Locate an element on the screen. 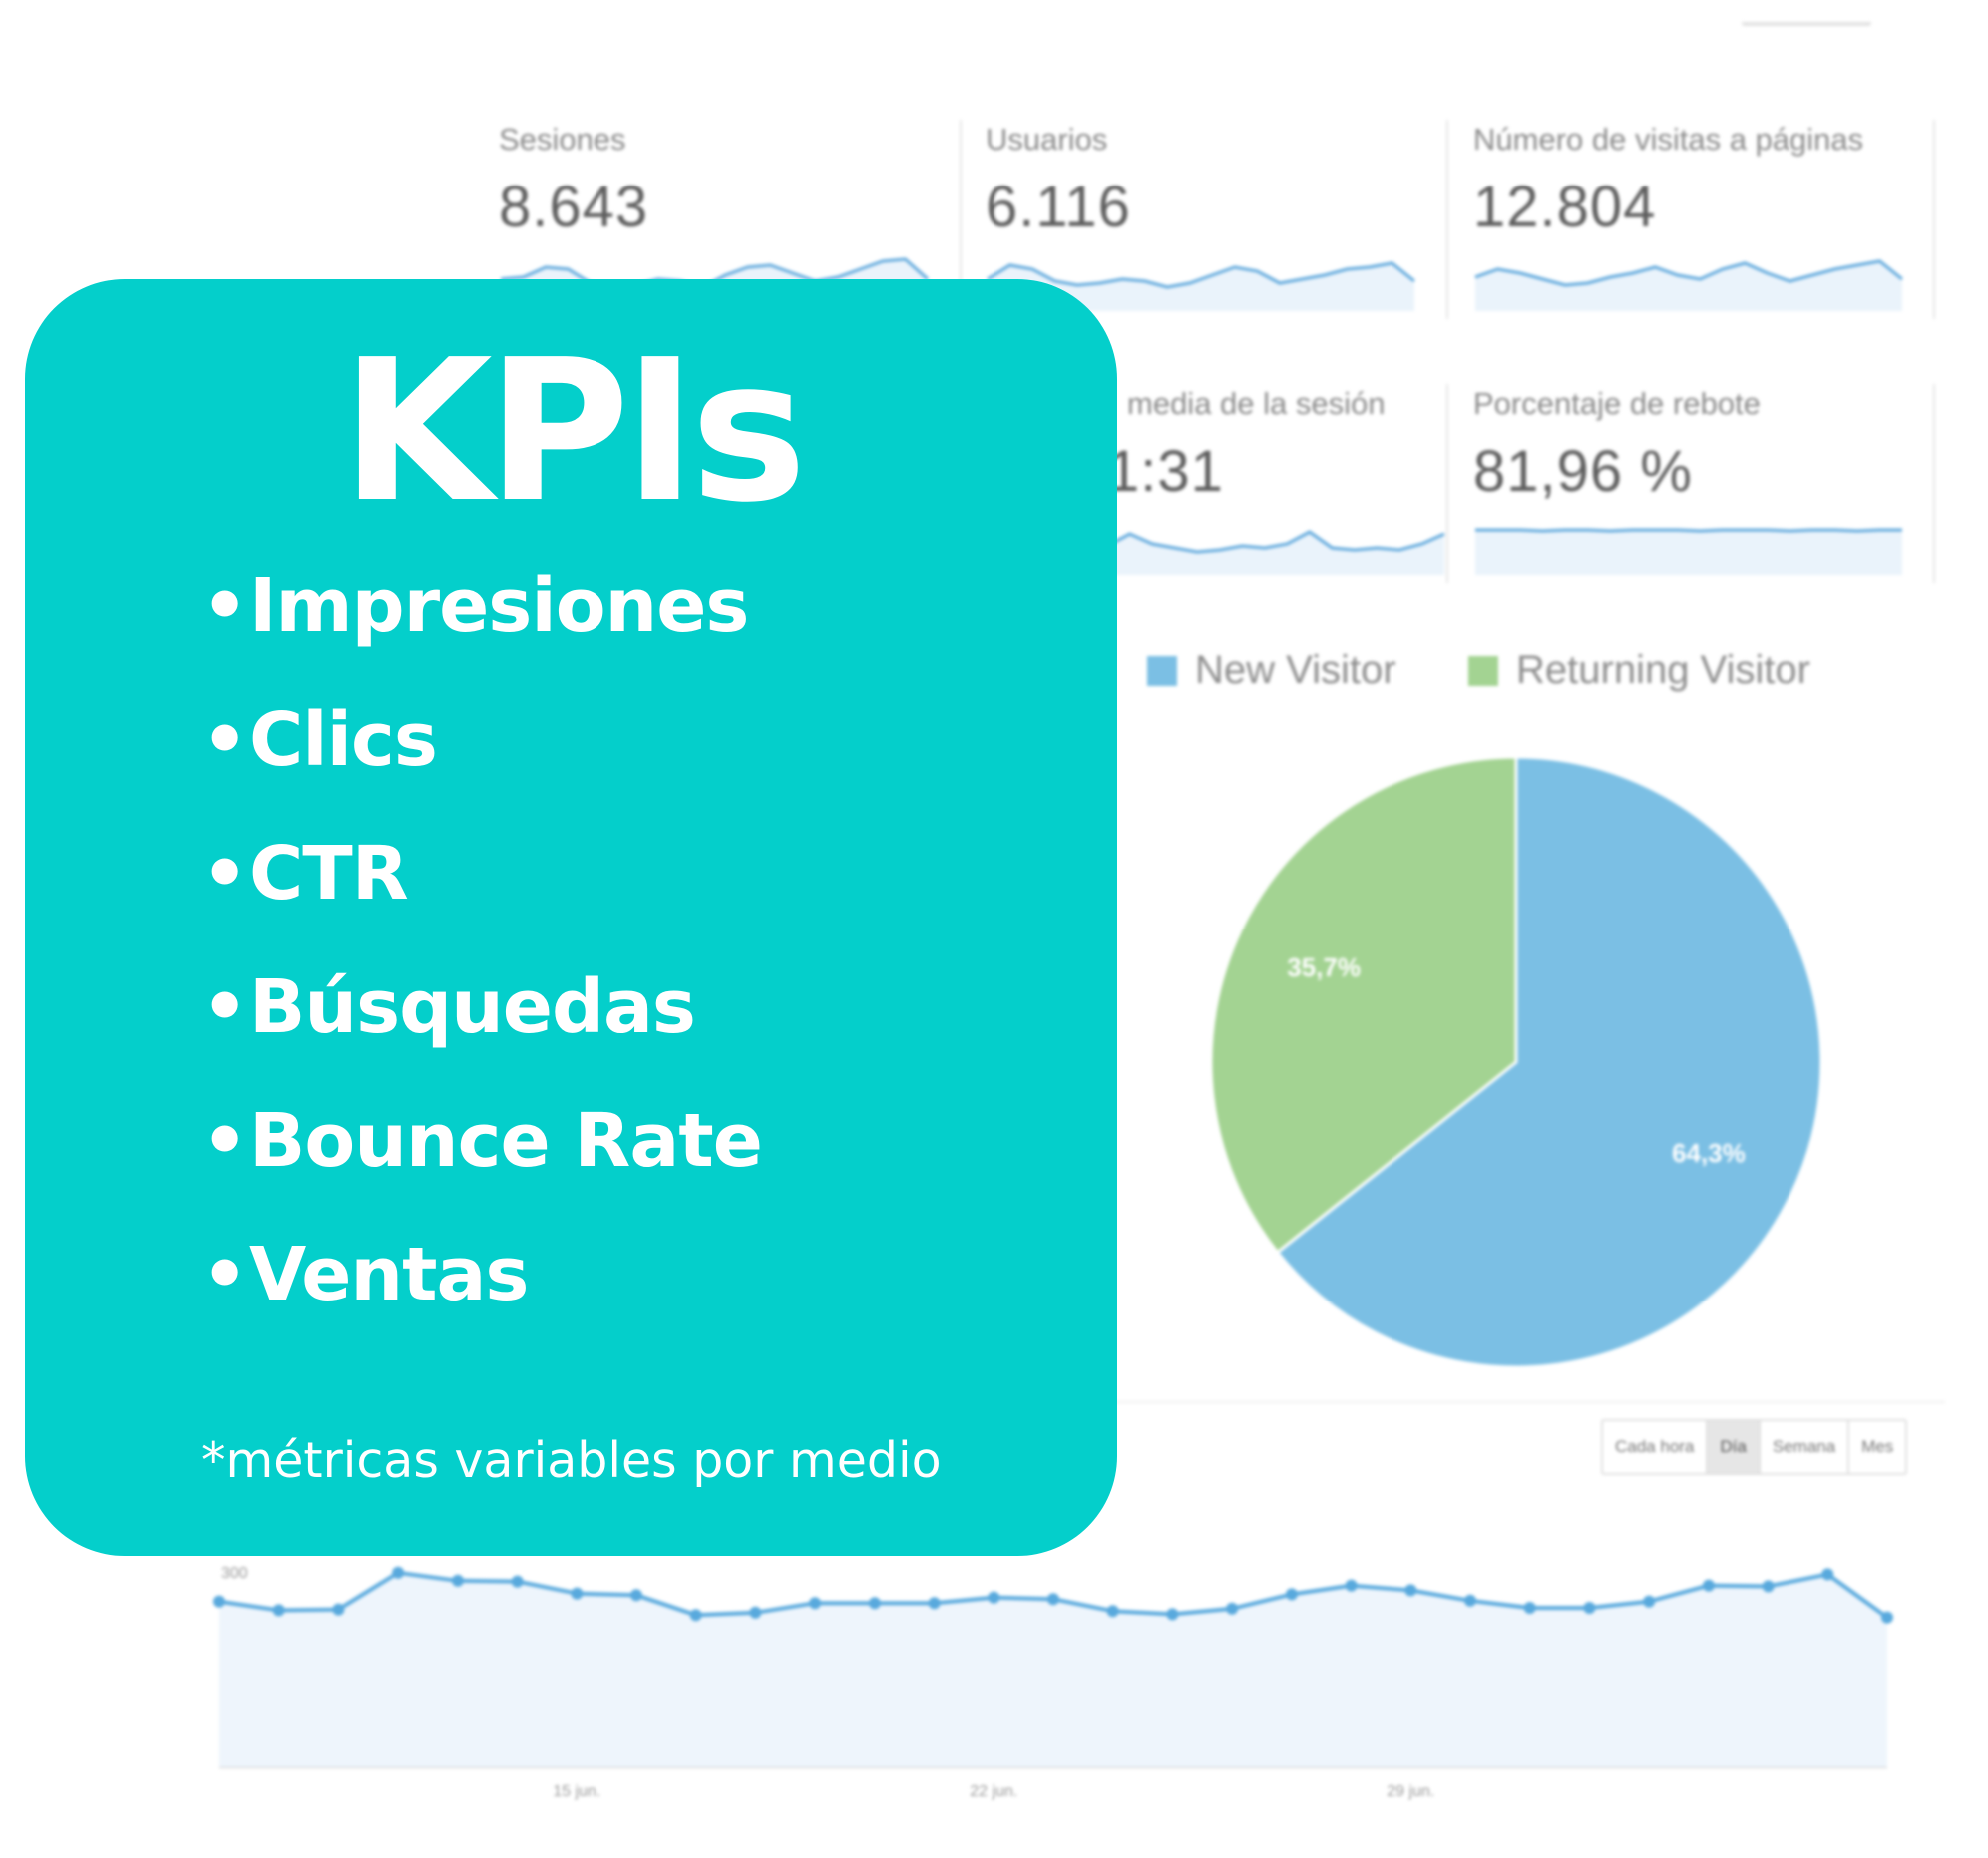  granularity-selector: Cada hora Día Semana Mes is located at coordinates (1754, 1447).